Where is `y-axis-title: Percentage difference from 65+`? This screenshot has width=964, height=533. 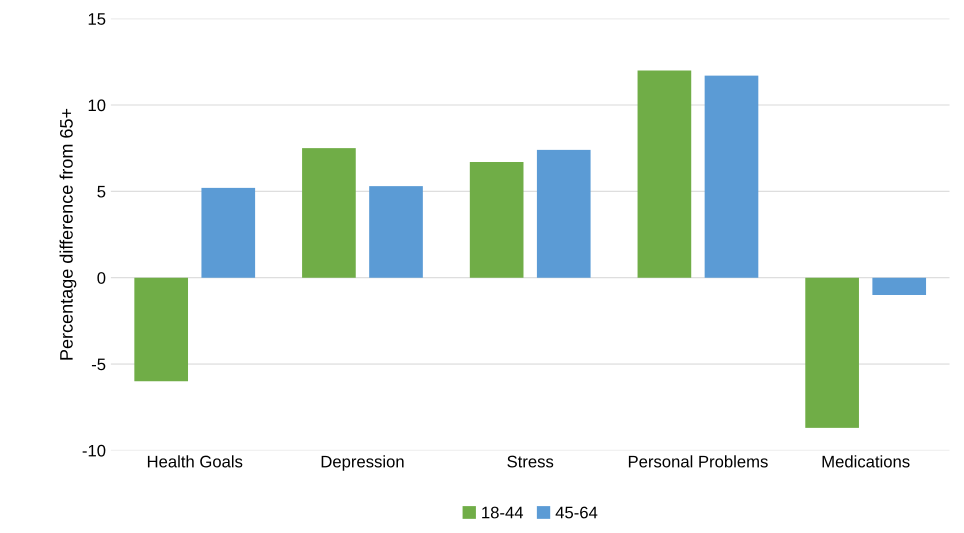 y-axis-title: Percentage difference from 65+ is located at coordinates (68, 234).